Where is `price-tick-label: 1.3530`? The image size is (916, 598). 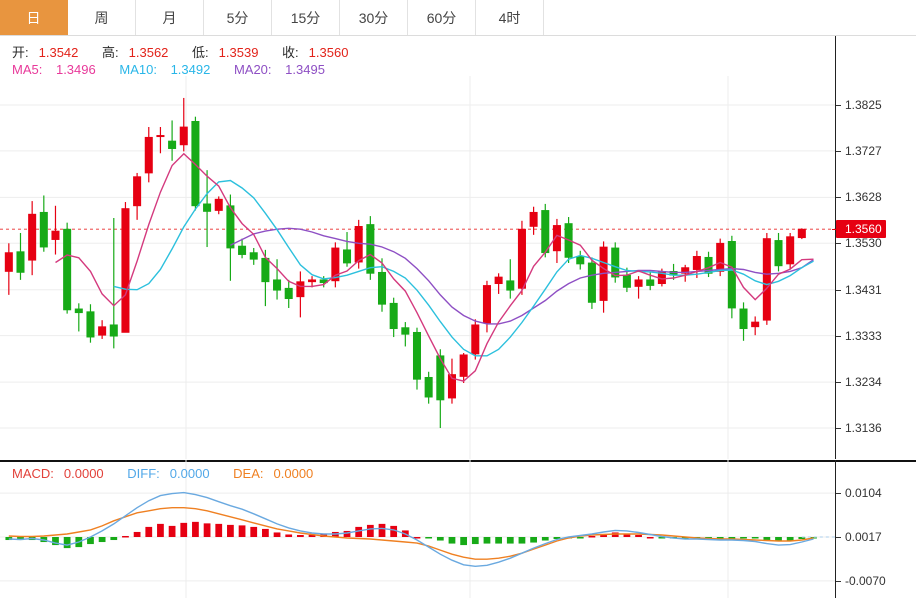
price-tick-label: 1.3530 is located at coordinates (863, 243).